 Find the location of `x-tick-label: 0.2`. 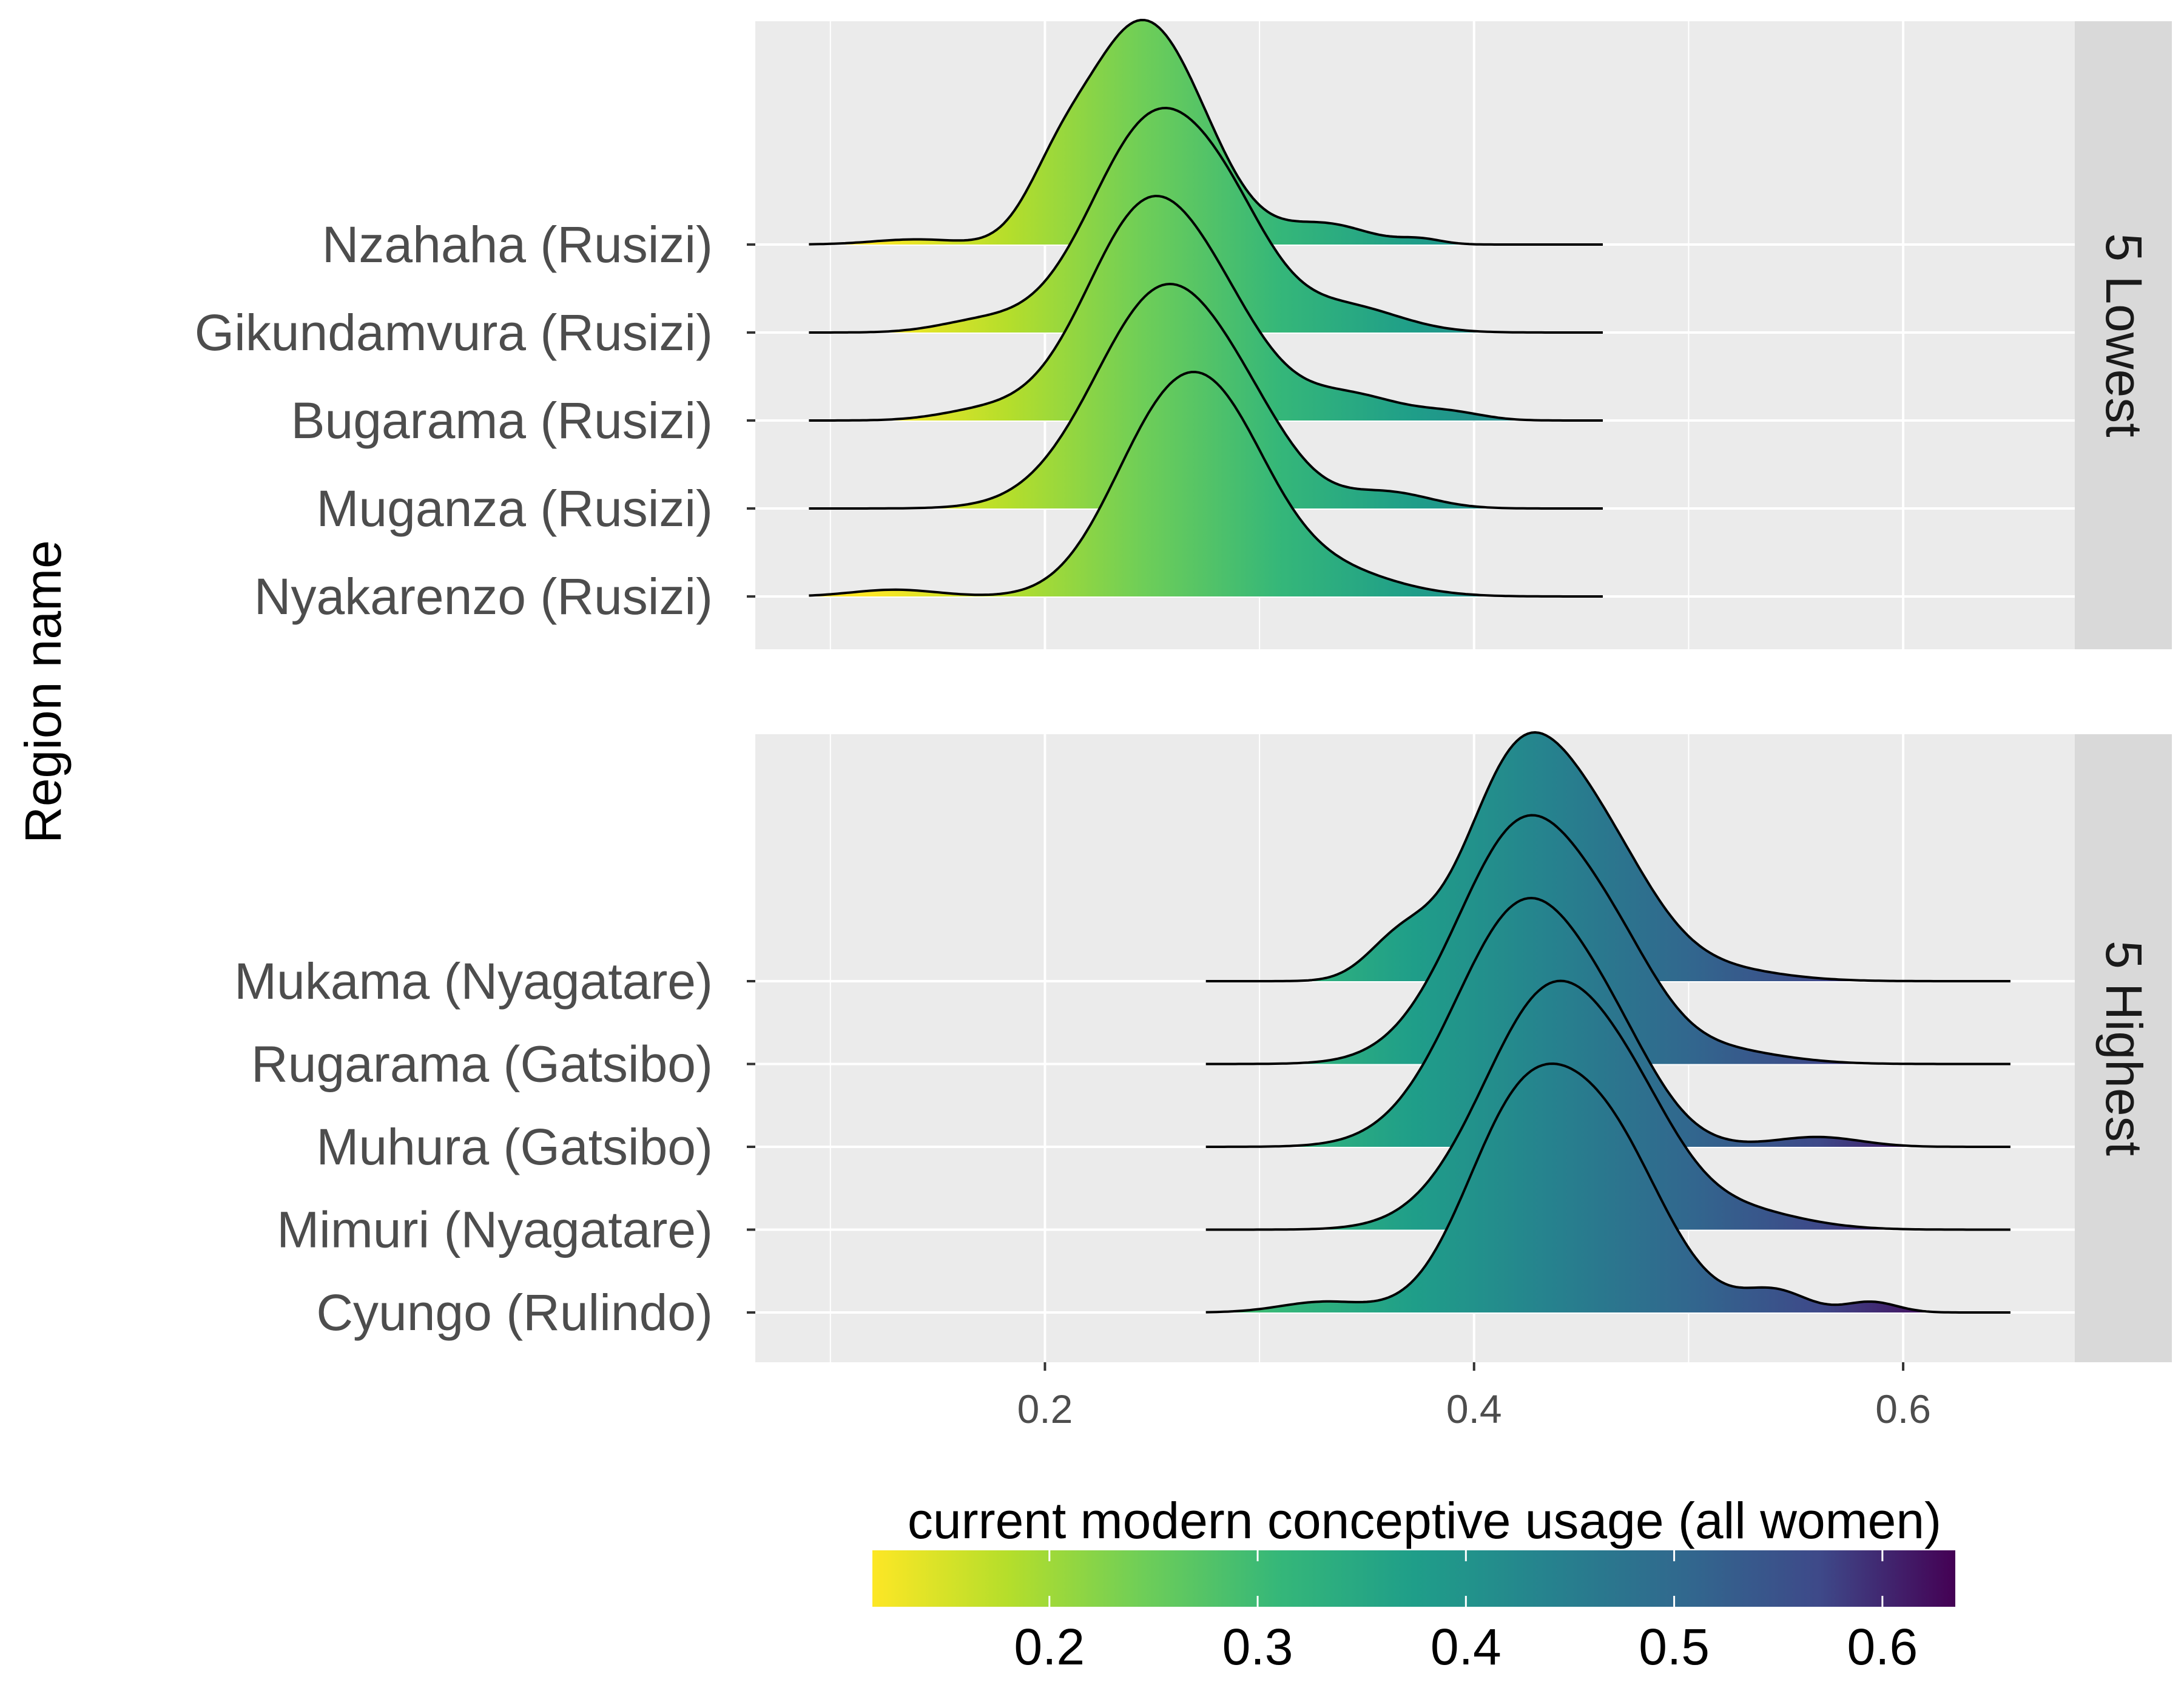

x-tick-label: 0.2 is located at coordinates (1045, 1409).